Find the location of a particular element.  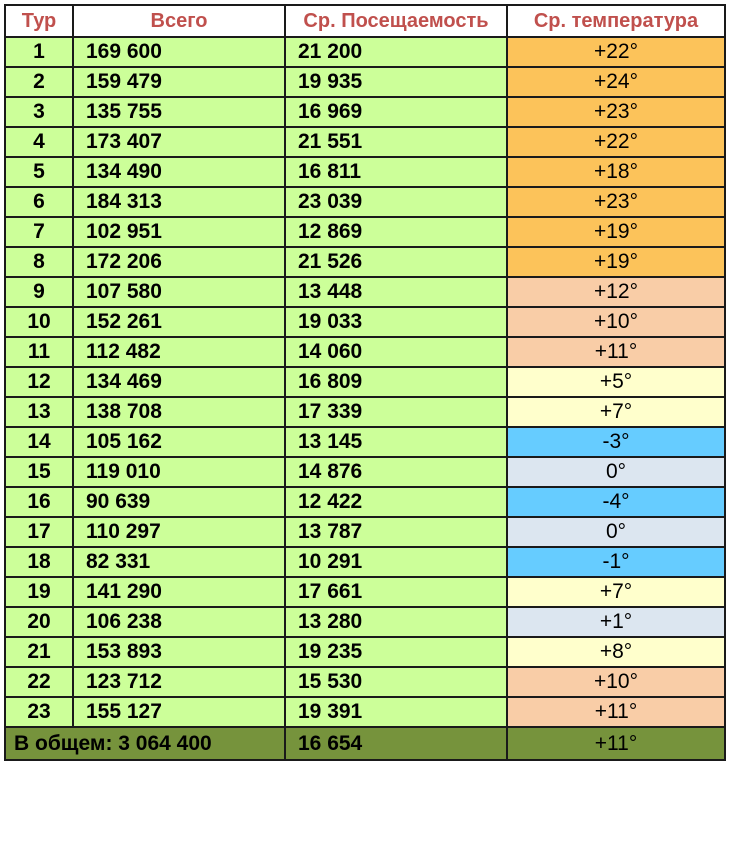

table-row: 22 123 712 15 530 +10° is located at coordinates (365, 682).